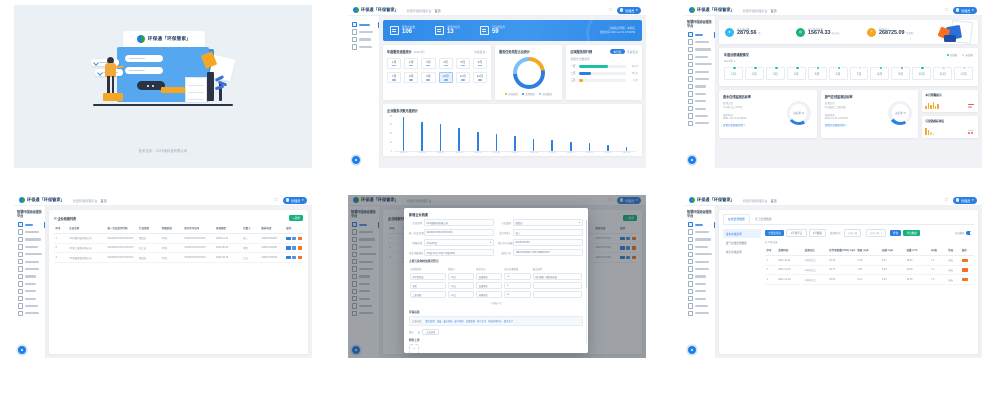 This screenshot has width=999, height=408. Describe the element at coordinates (817, 72) in the screenshot. I see `month-cell: 5月` at that location.